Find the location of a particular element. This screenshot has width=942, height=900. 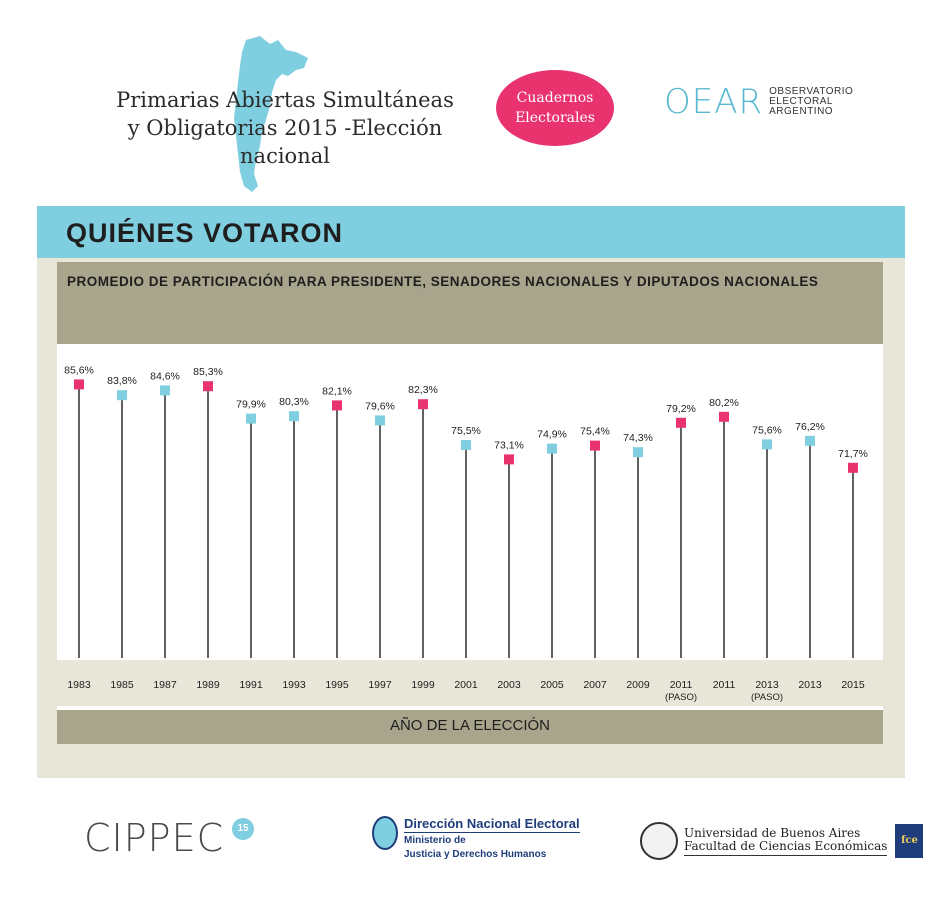

x-tick-label-9: 2001 is located at coordinates (466, 685).